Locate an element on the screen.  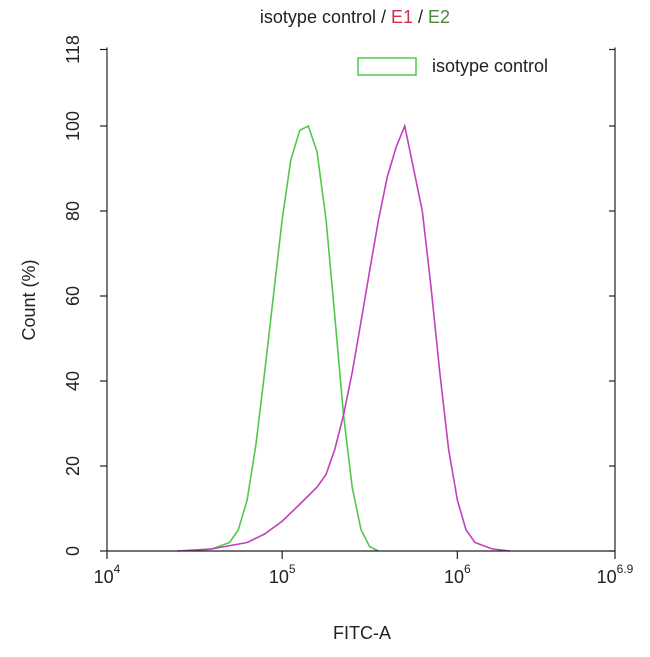
chart-title: isotype control / E1/E2 is located at coordinates (355, 17).